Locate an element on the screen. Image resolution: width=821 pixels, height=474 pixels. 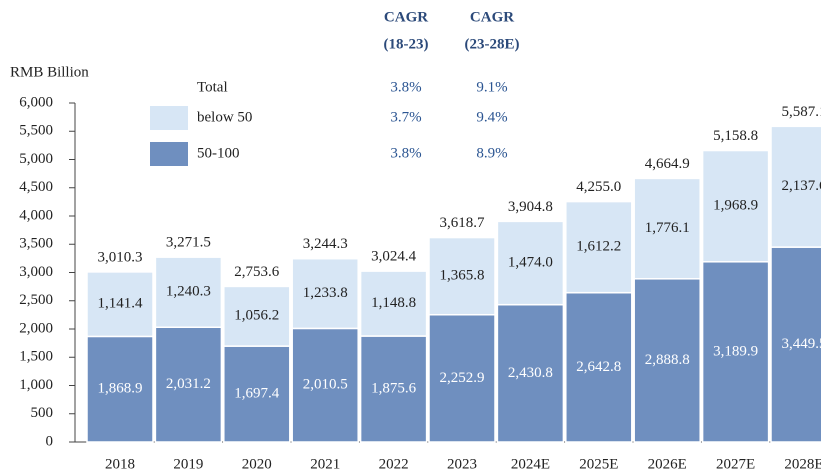
total-label: 4,255.0 is located at coordinates (598, 187).